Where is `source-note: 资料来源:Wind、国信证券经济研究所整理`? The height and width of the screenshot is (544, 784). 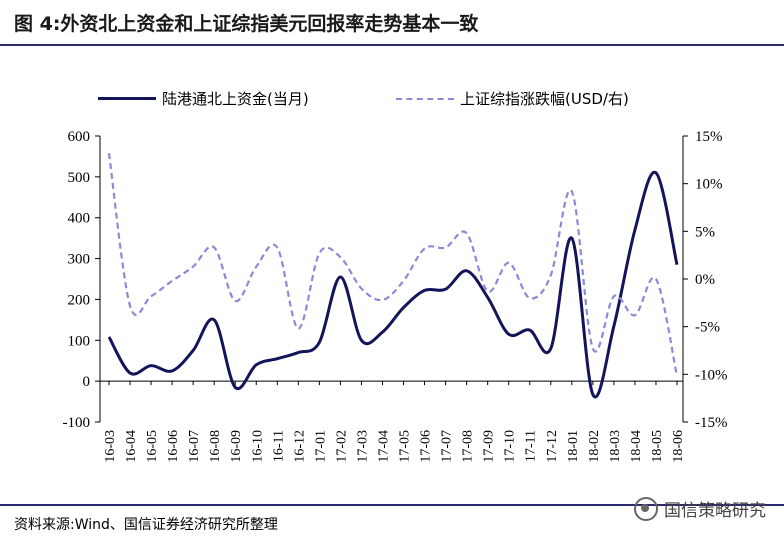
source-note: 资料来源:Wind、国信证券经济研究所整理 is located at coordinates (146, 525).